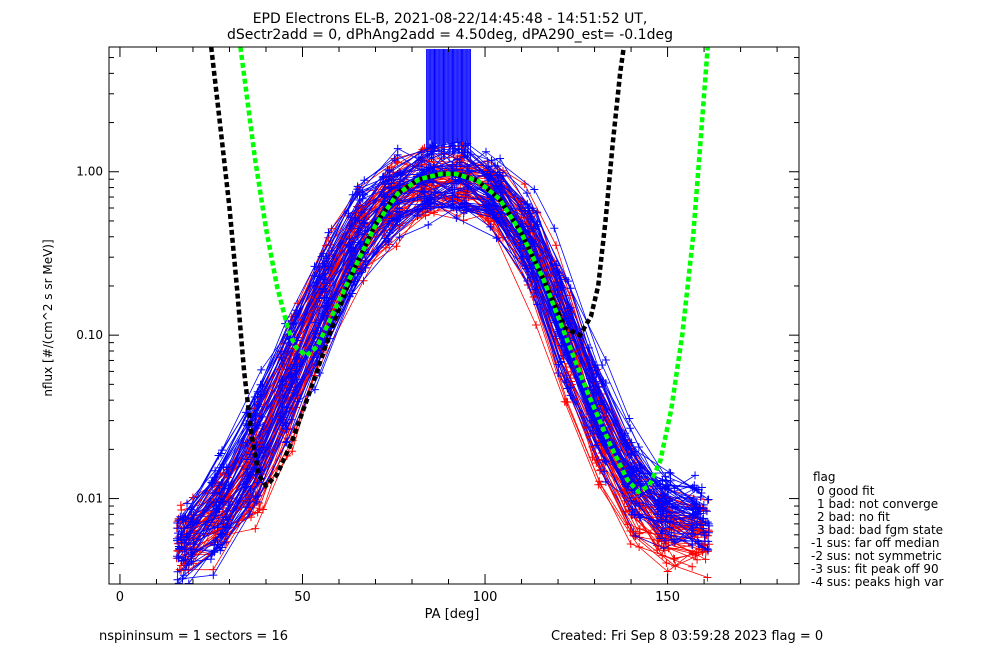  Describe the element at coordinates (877, 504) in the screenshot. I see `legend-entry: 1 bad: not converge` at that location.